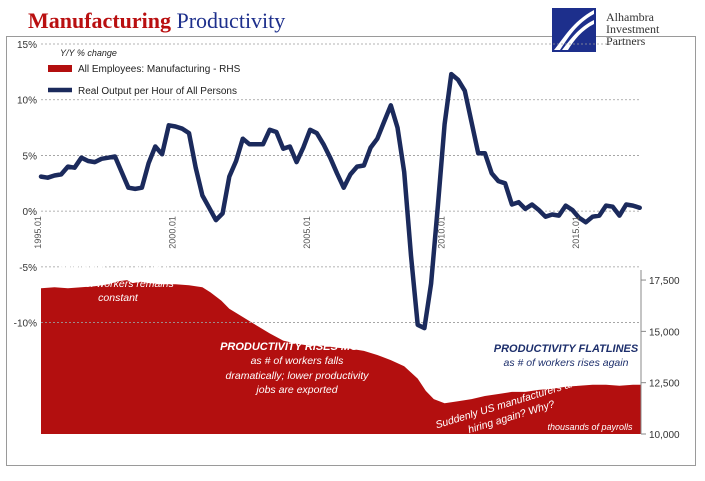 The image size is (705, 481). What do you see at coordinates (307, 232) in the screenshot?
I see `x-tick-label: 2005.01` at bounding box center [307, 232].